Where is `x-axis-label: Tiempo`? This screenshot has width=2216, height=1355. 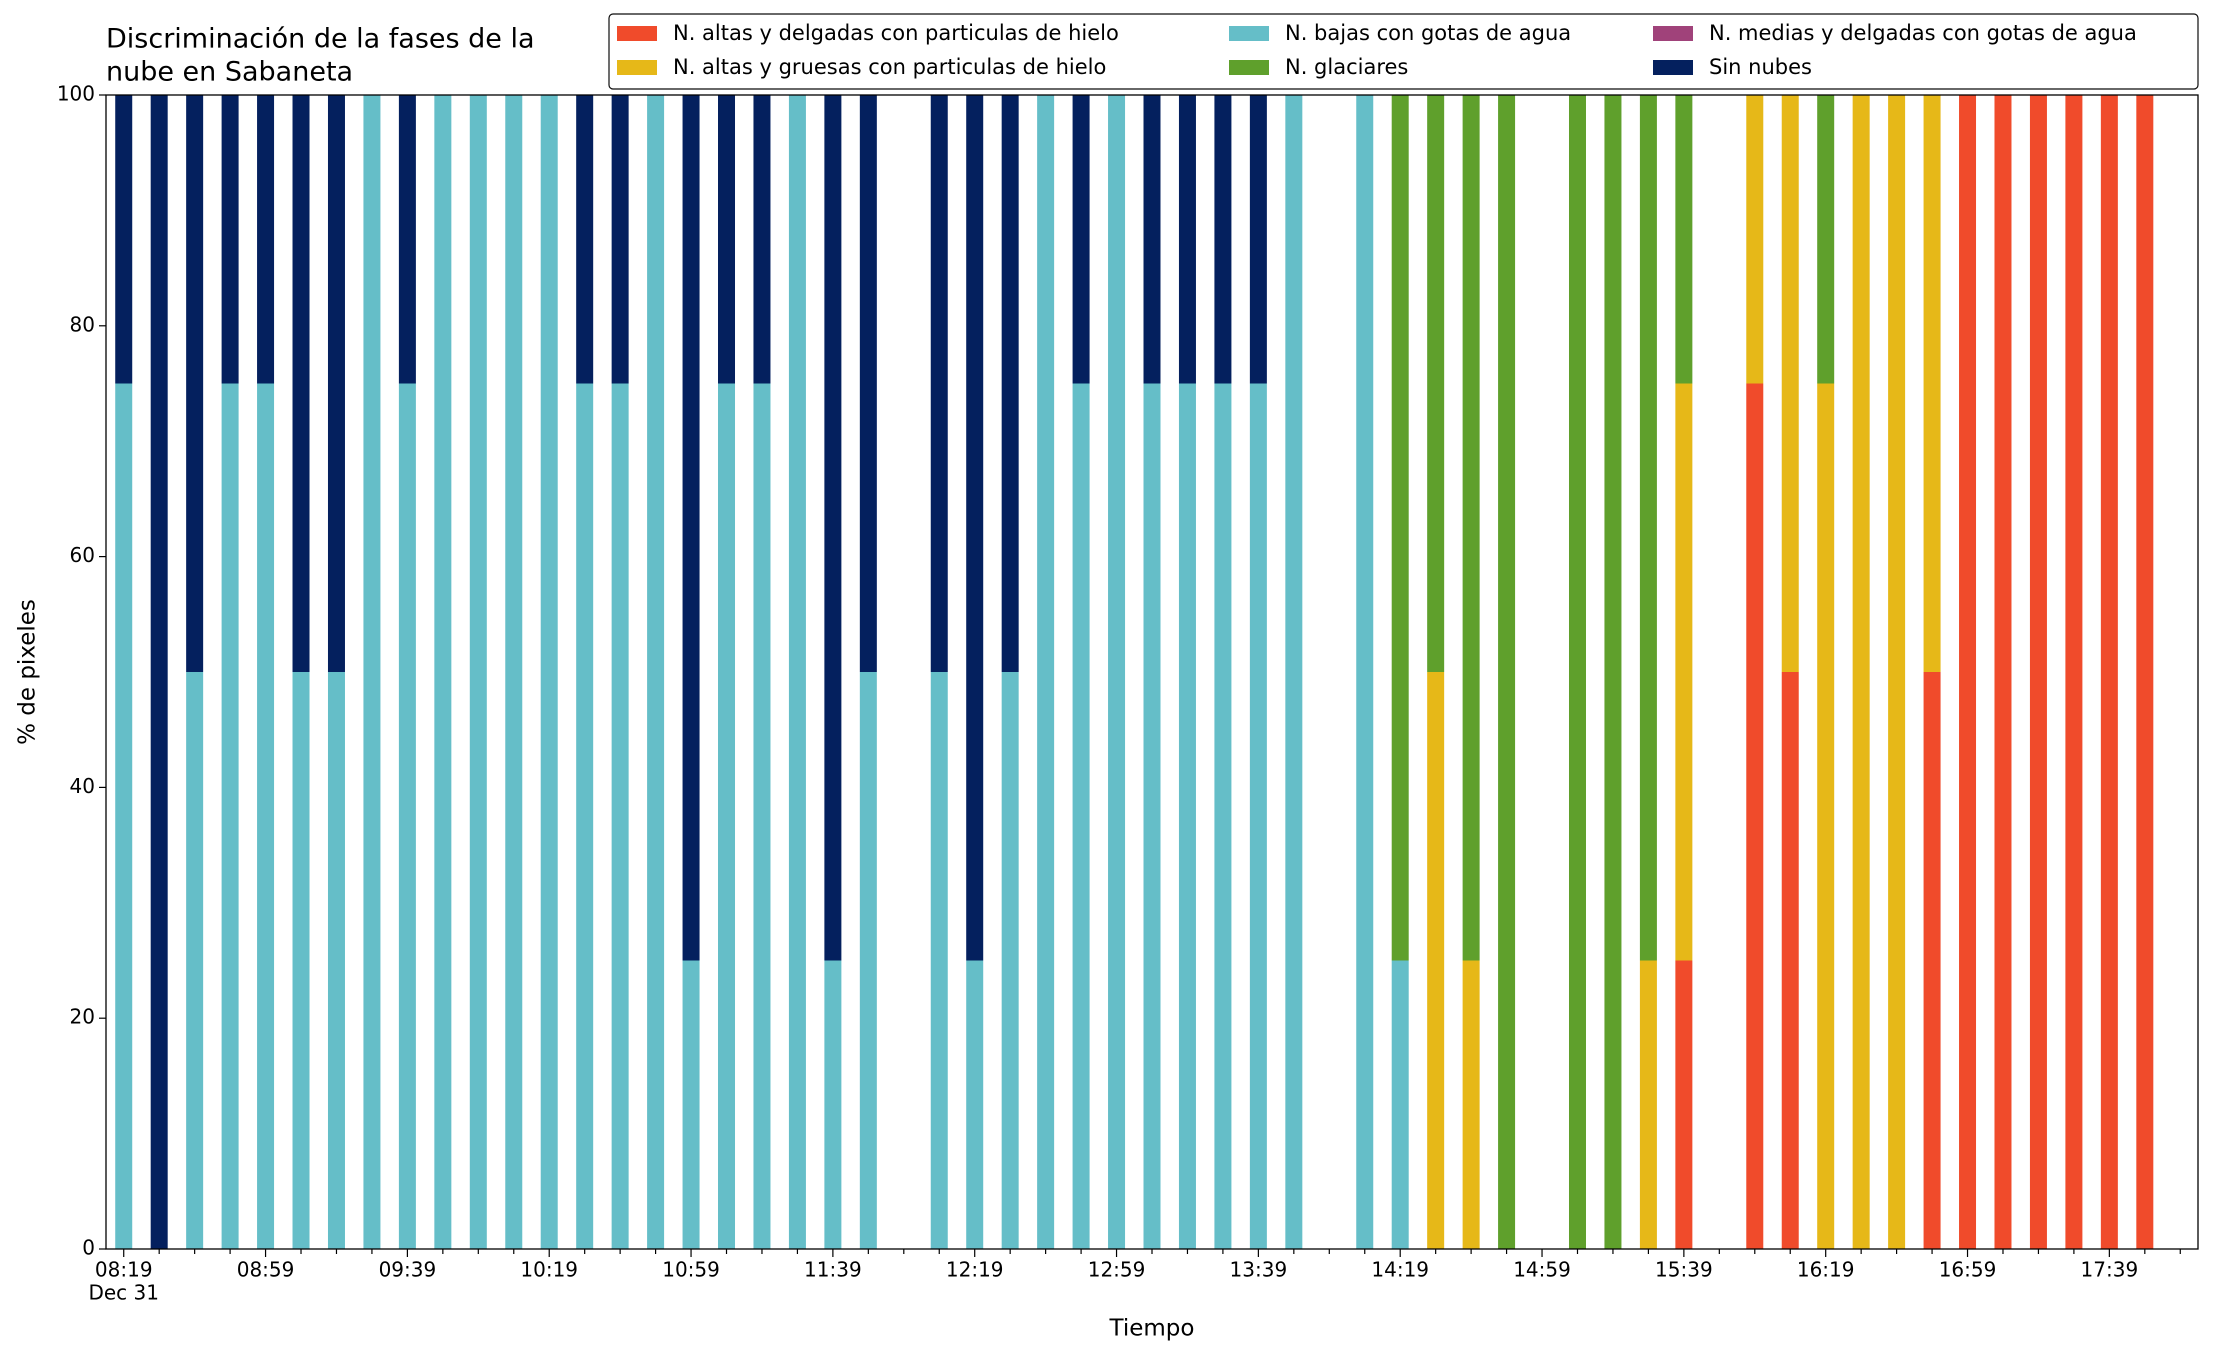 x-axis-label: Tiempo is located at coordinates (1152, 1329).